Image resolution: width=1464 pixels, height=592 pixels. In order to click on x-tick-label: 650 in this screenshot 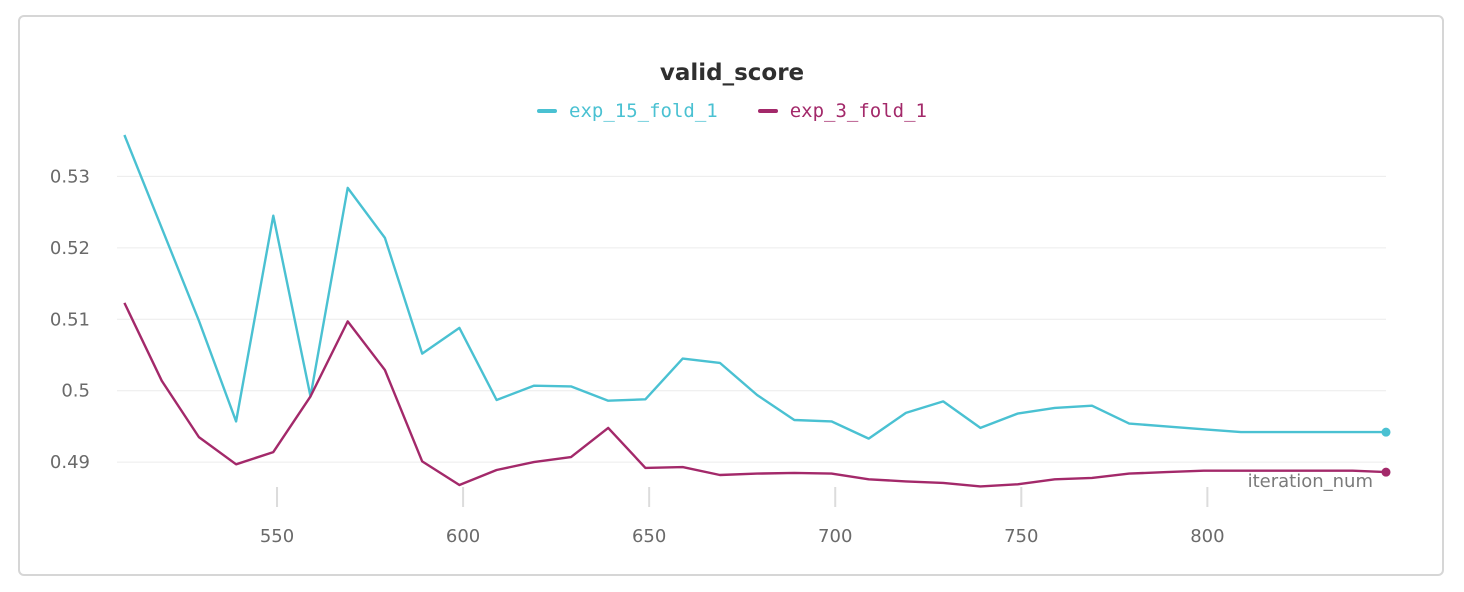, I will do `click(649, 536)`.